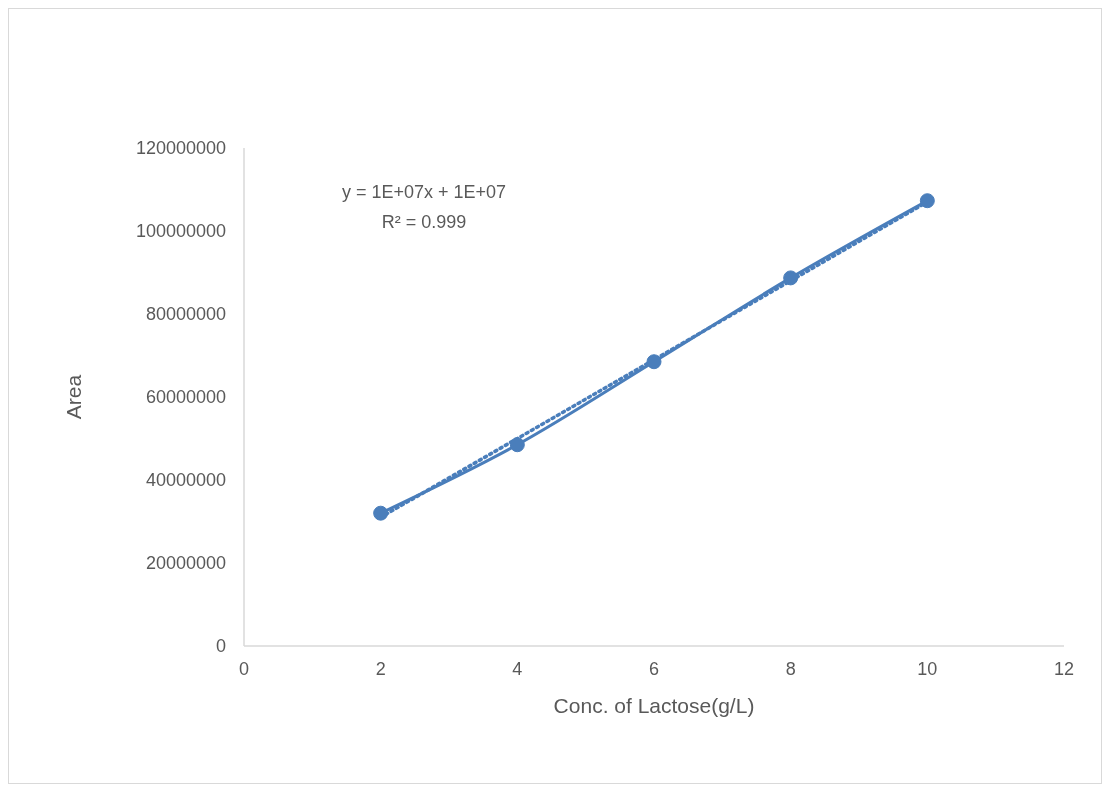  I want to click on y-tick-label: 80000000, so click(185, 314).